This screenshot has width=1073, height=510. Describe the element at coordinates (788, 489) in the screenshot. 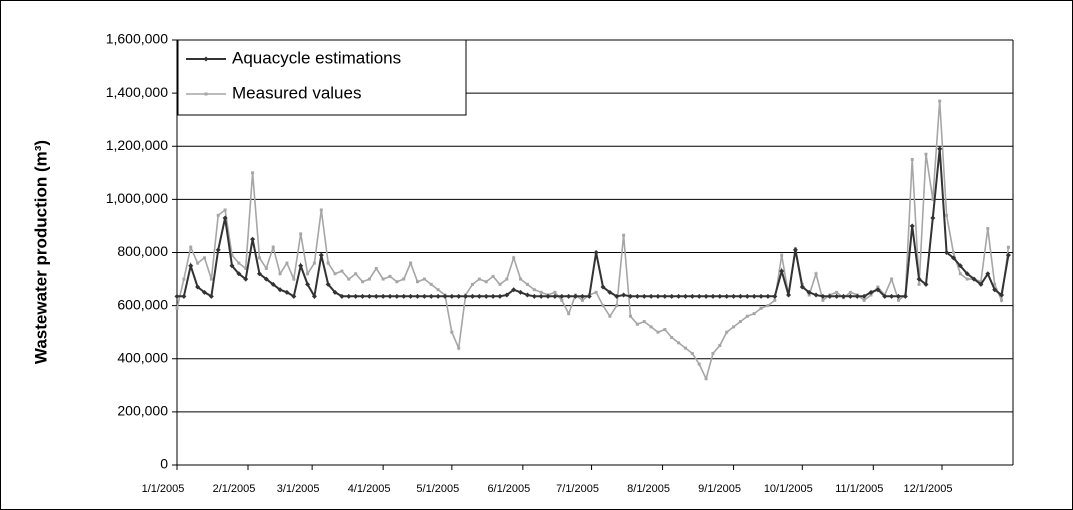

I see `x-tick-label: 10/1/2005` at that location.